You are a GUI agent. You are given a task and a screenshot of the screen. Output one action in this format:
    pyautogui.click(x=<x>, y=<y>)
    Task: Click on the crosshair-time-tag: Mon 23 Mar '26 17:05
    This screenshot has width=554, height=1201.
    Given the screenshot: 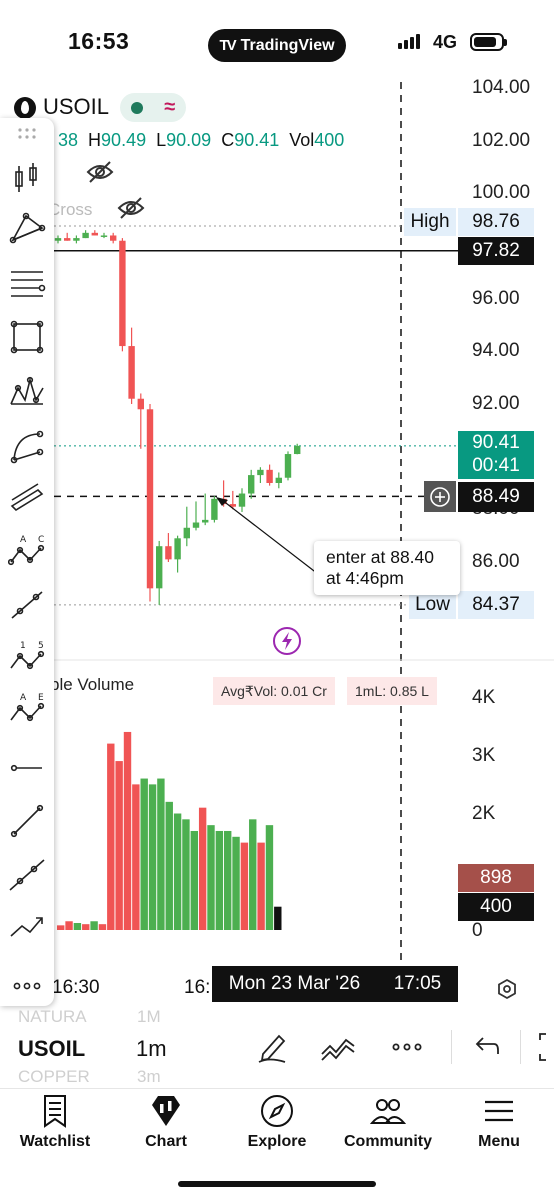 What is the action you would take?
    pyautogui.click(x=335, y=984)
    